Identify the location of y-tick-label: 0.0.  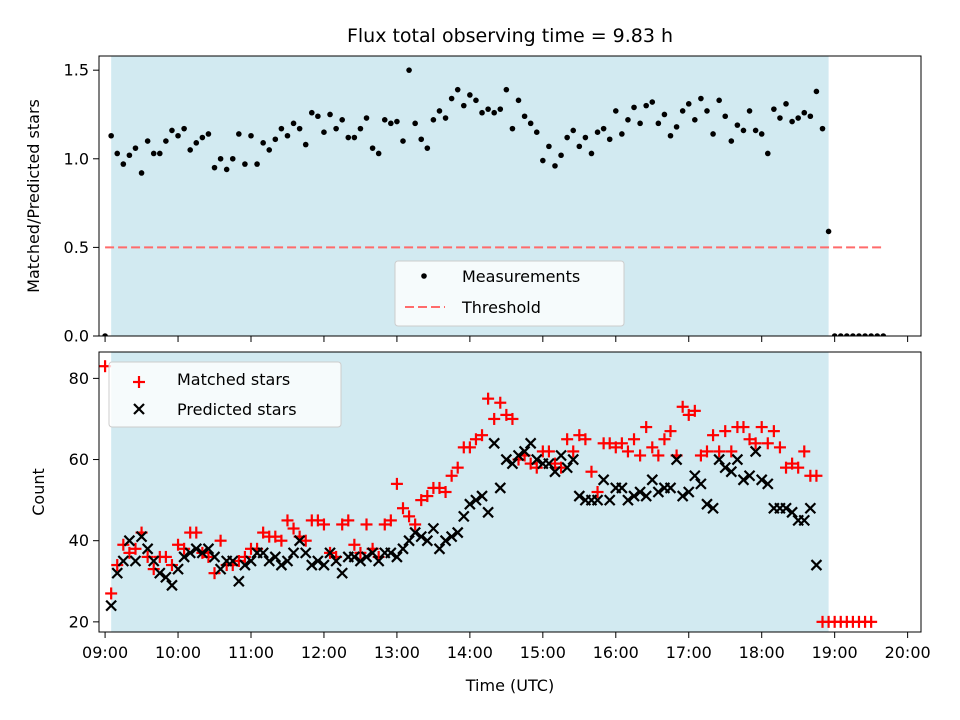
(76, 336).